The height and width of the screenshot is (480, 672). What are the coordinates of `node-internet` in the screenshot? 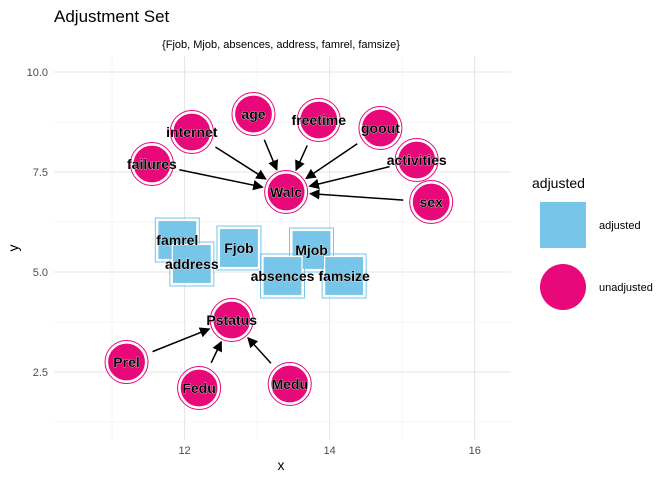 It's located at (192, 132).